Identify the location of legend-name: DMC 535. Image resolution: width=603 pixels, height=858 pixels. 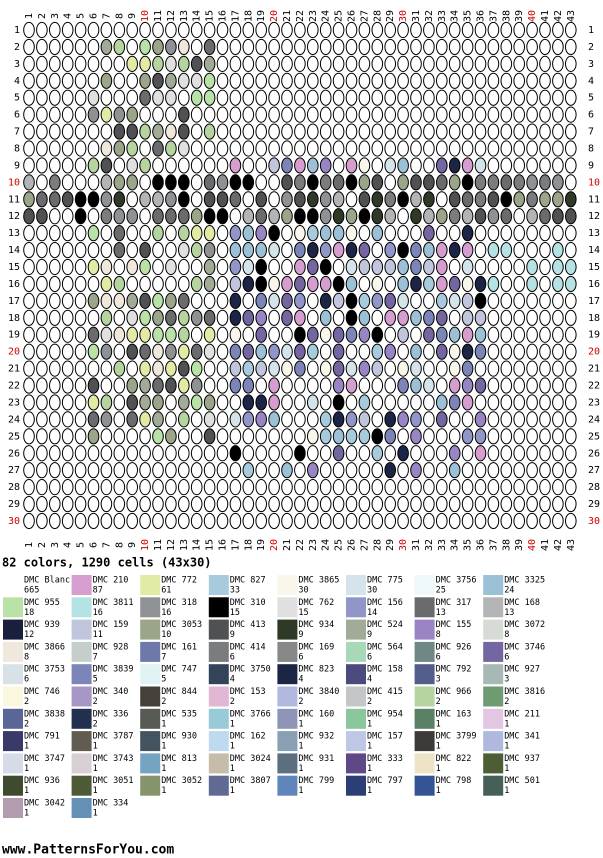
(179, 714).